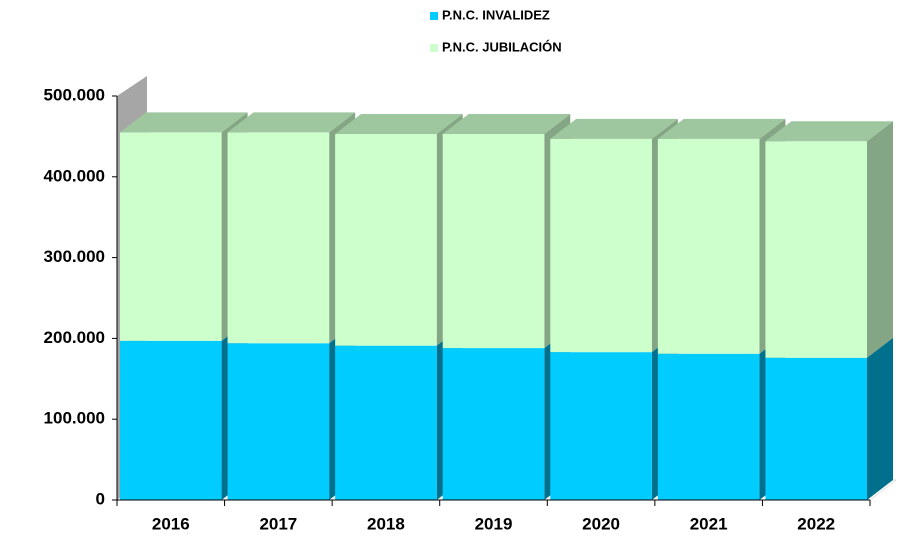  What do you see at coordinates (74, 256) in the screenshot?
I see `y-tick-label: 300.000` at bounding box center [74, 256].